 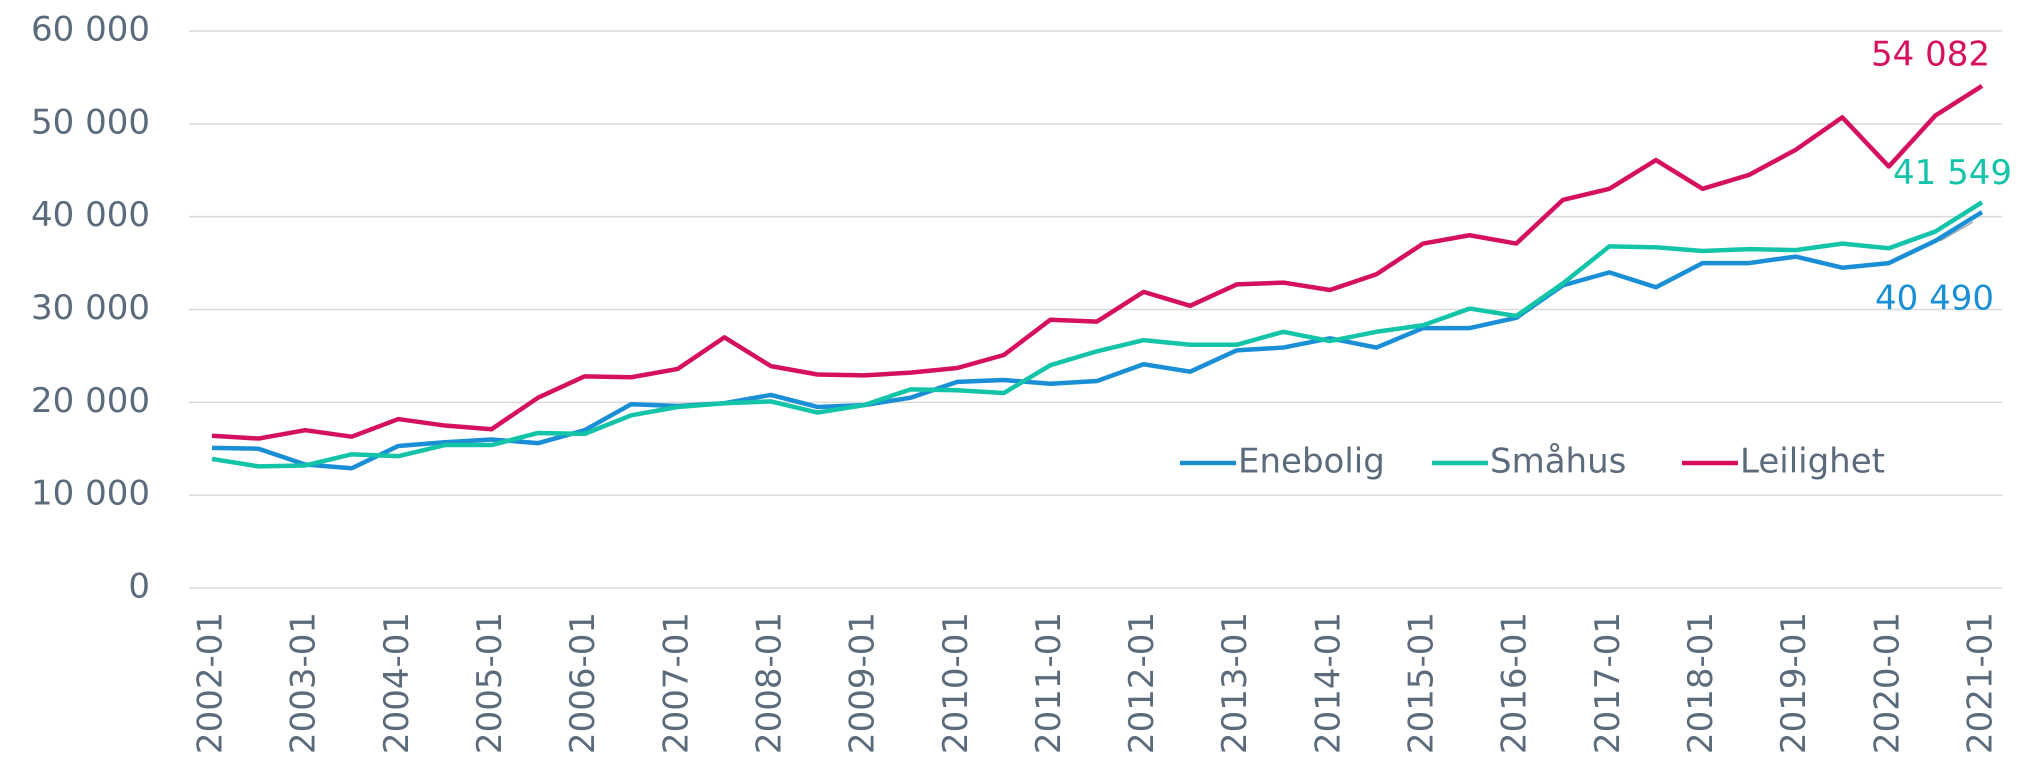 What do you see at coordinates (1235, 683) in the screenshot?
I see `x-tick-label: 2013-01` at bounding box center [1235, 683].